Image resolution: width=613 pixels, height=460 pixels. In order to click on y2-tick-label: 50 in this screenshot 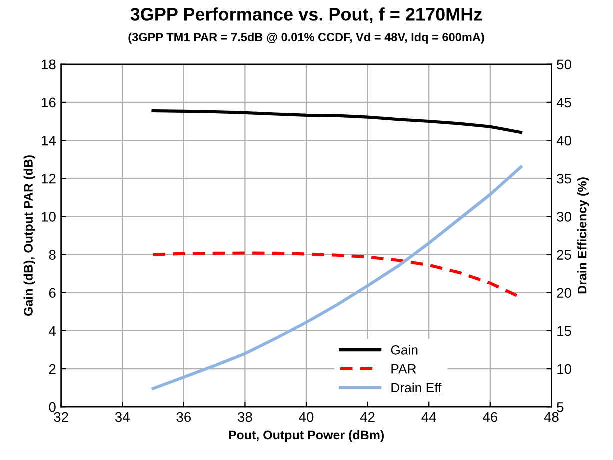, I will do `click(564, 65)`.